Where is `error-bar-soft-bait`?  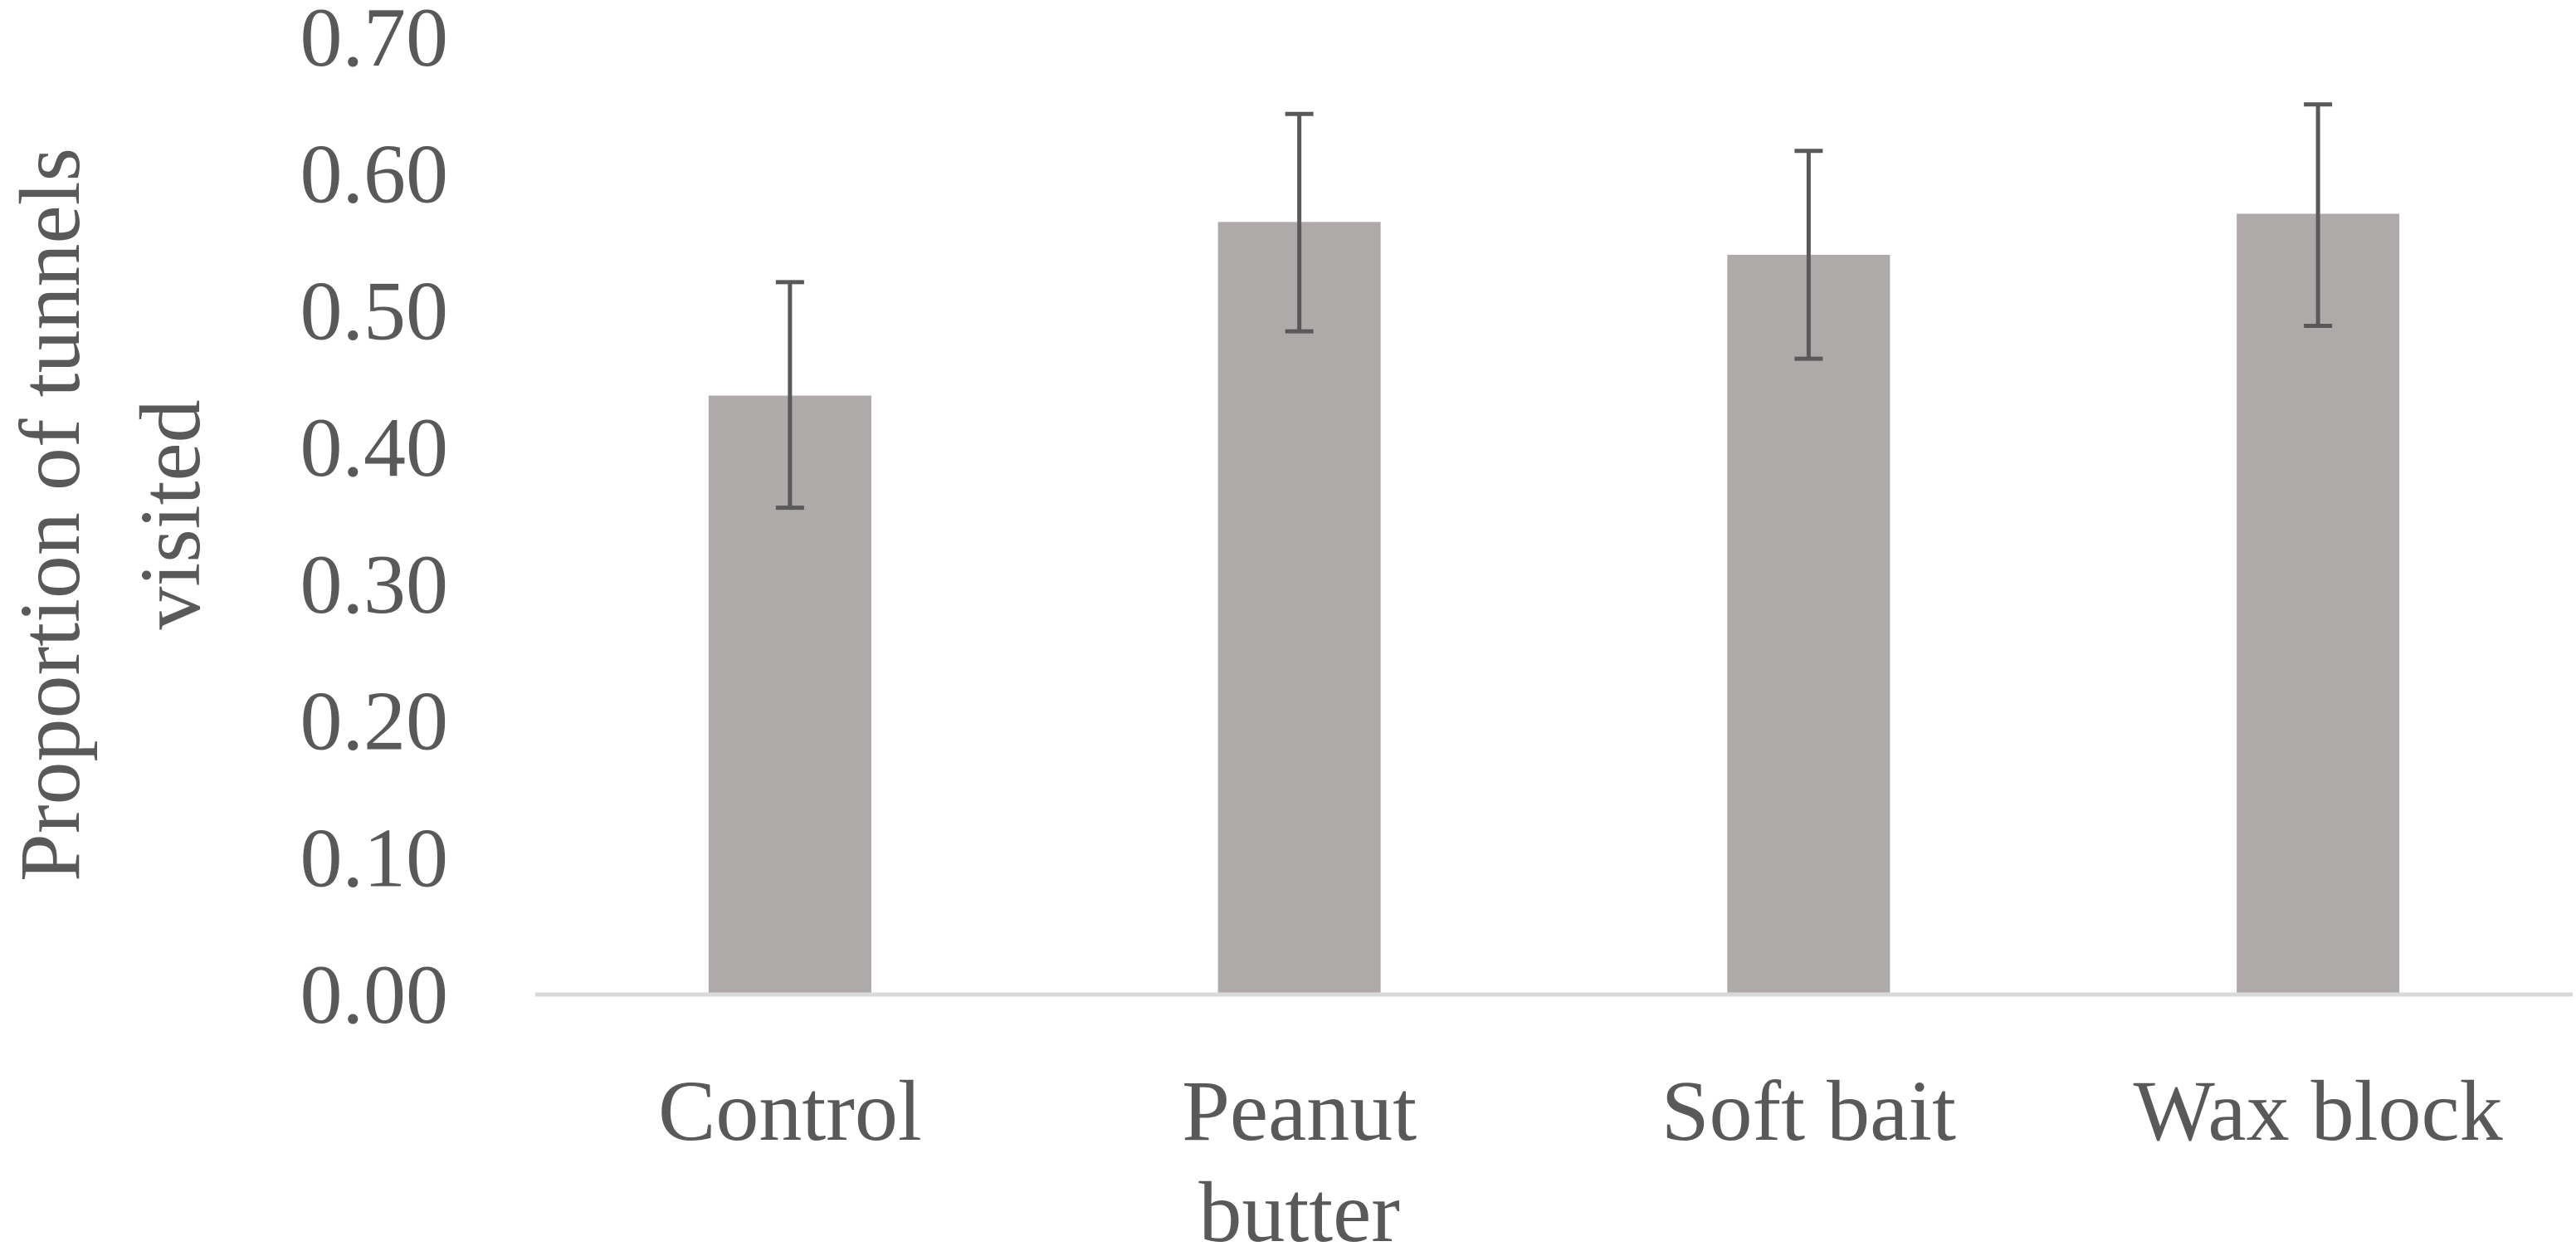 error-bar-soft-bait is located at coordinates (1809, 255).